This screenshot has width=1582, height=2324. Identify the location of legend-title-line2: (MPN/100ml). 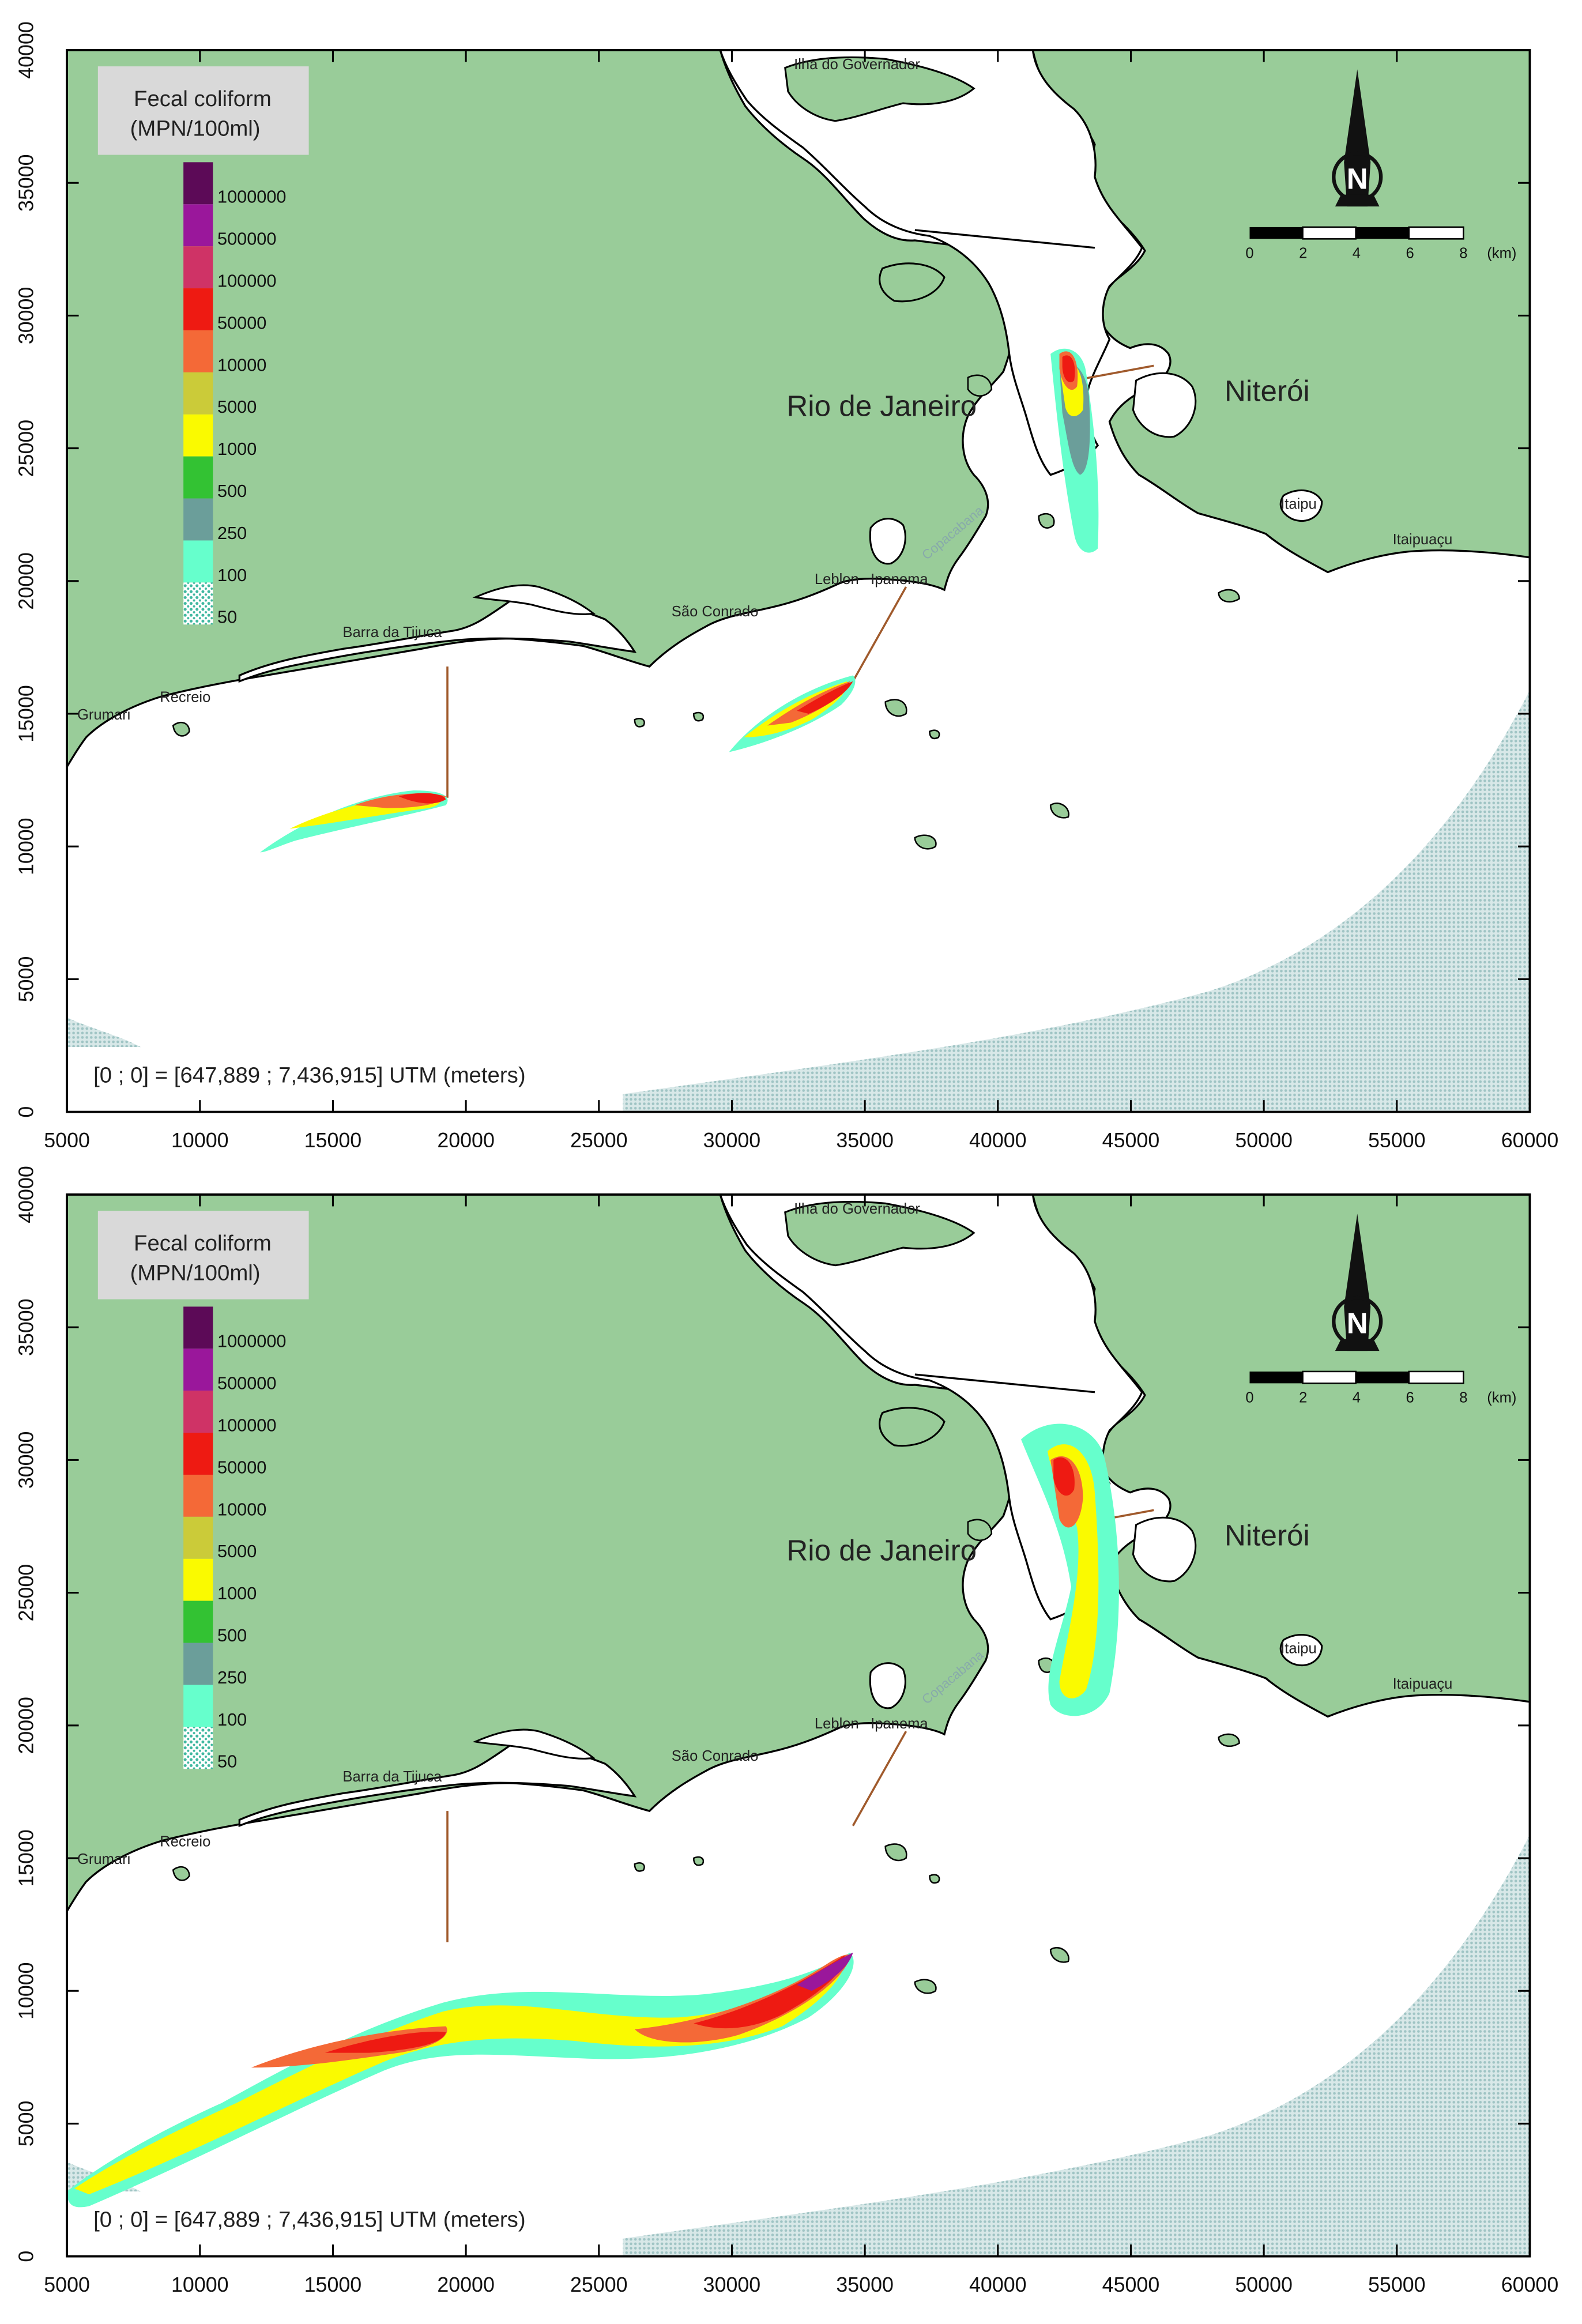
(196, 128).